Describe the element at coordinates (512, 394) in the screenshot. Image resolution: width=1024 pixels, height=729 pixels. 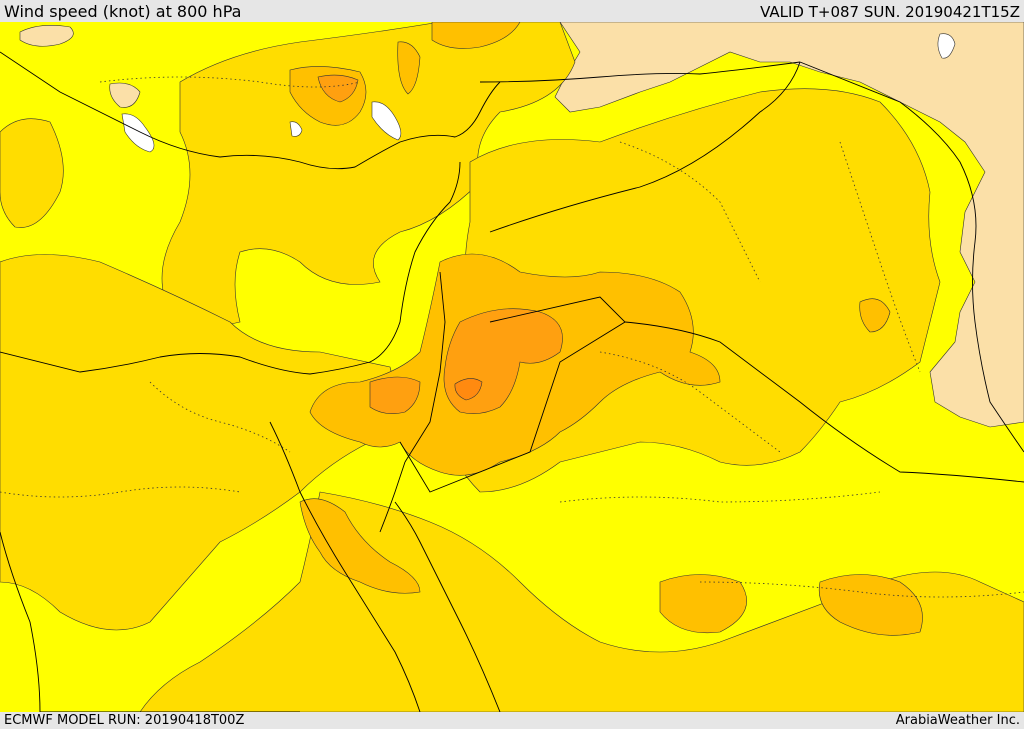
I see `border-jordan-saudi` at that location.